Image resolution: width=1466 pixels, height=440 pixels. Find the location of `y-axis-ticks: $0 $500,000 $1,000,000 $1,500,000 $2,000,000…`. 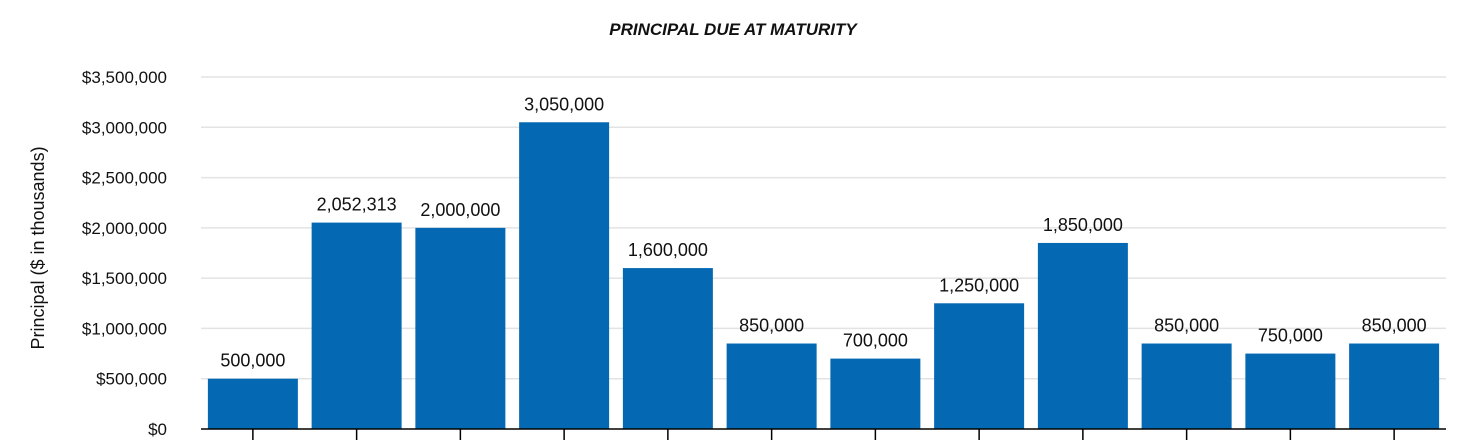

y-axis-ticks: $0 $500,000 $1,000,000 $1,500,000 $2,000,000… is located at coordinates (124, 253).